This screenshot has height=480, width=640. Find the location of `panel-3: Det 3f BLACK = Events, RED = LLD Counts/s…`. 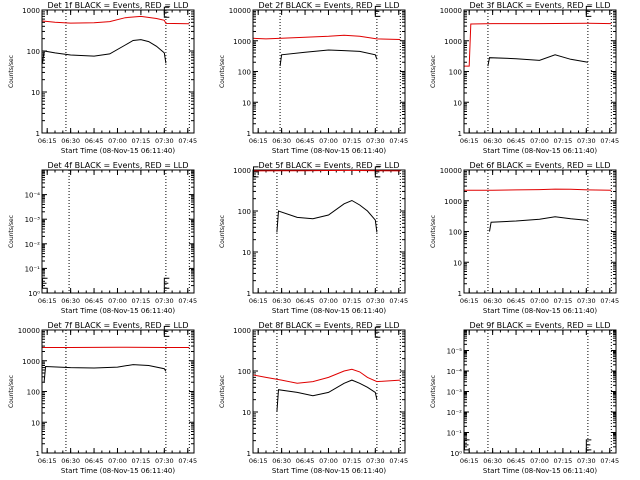

panel-3: Det 3f BLACK = Events, RED = LLD Counts/s… is located at coordinates (524, 78).